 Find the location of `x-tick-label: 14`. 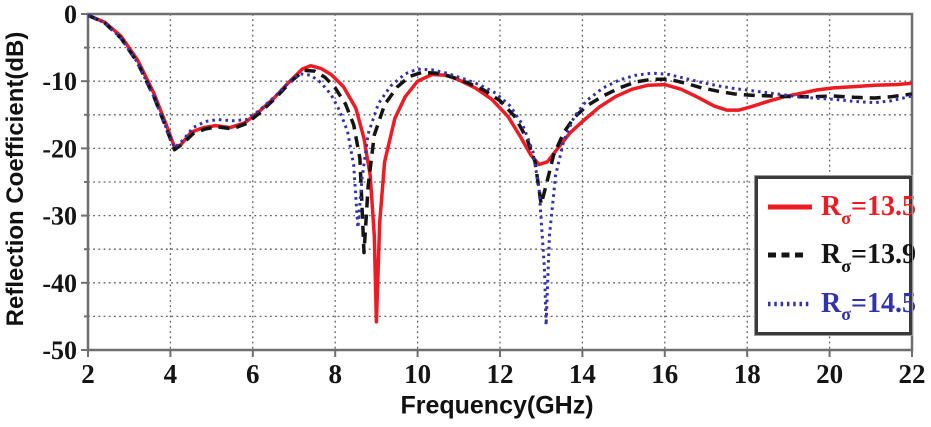

x-tick-label: 14 is located at coordinates (582, 374).